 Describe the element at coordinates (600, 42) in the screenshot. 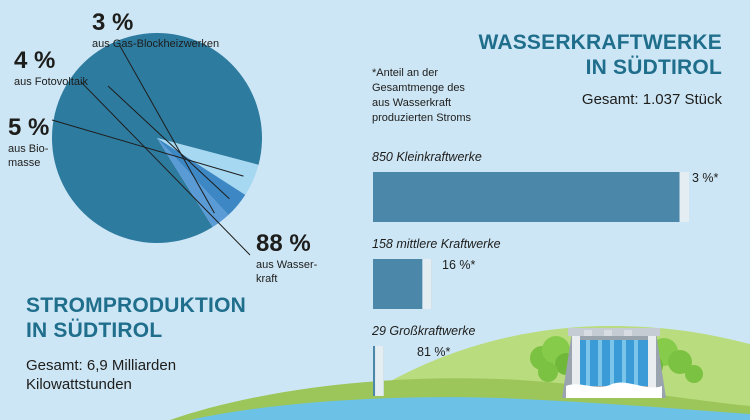

I see `wasser-title-line: WASSERKRAFTWERKE` at that location.